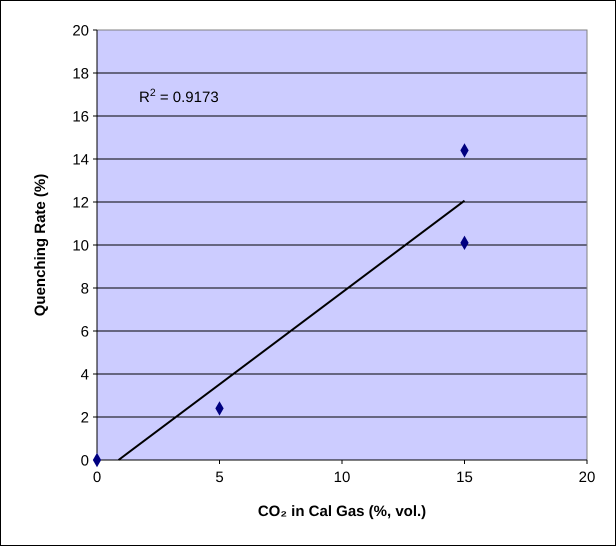 This screenshot has height=546, width=616. I want to click on y-tick-label: 16, so click(80, 117).